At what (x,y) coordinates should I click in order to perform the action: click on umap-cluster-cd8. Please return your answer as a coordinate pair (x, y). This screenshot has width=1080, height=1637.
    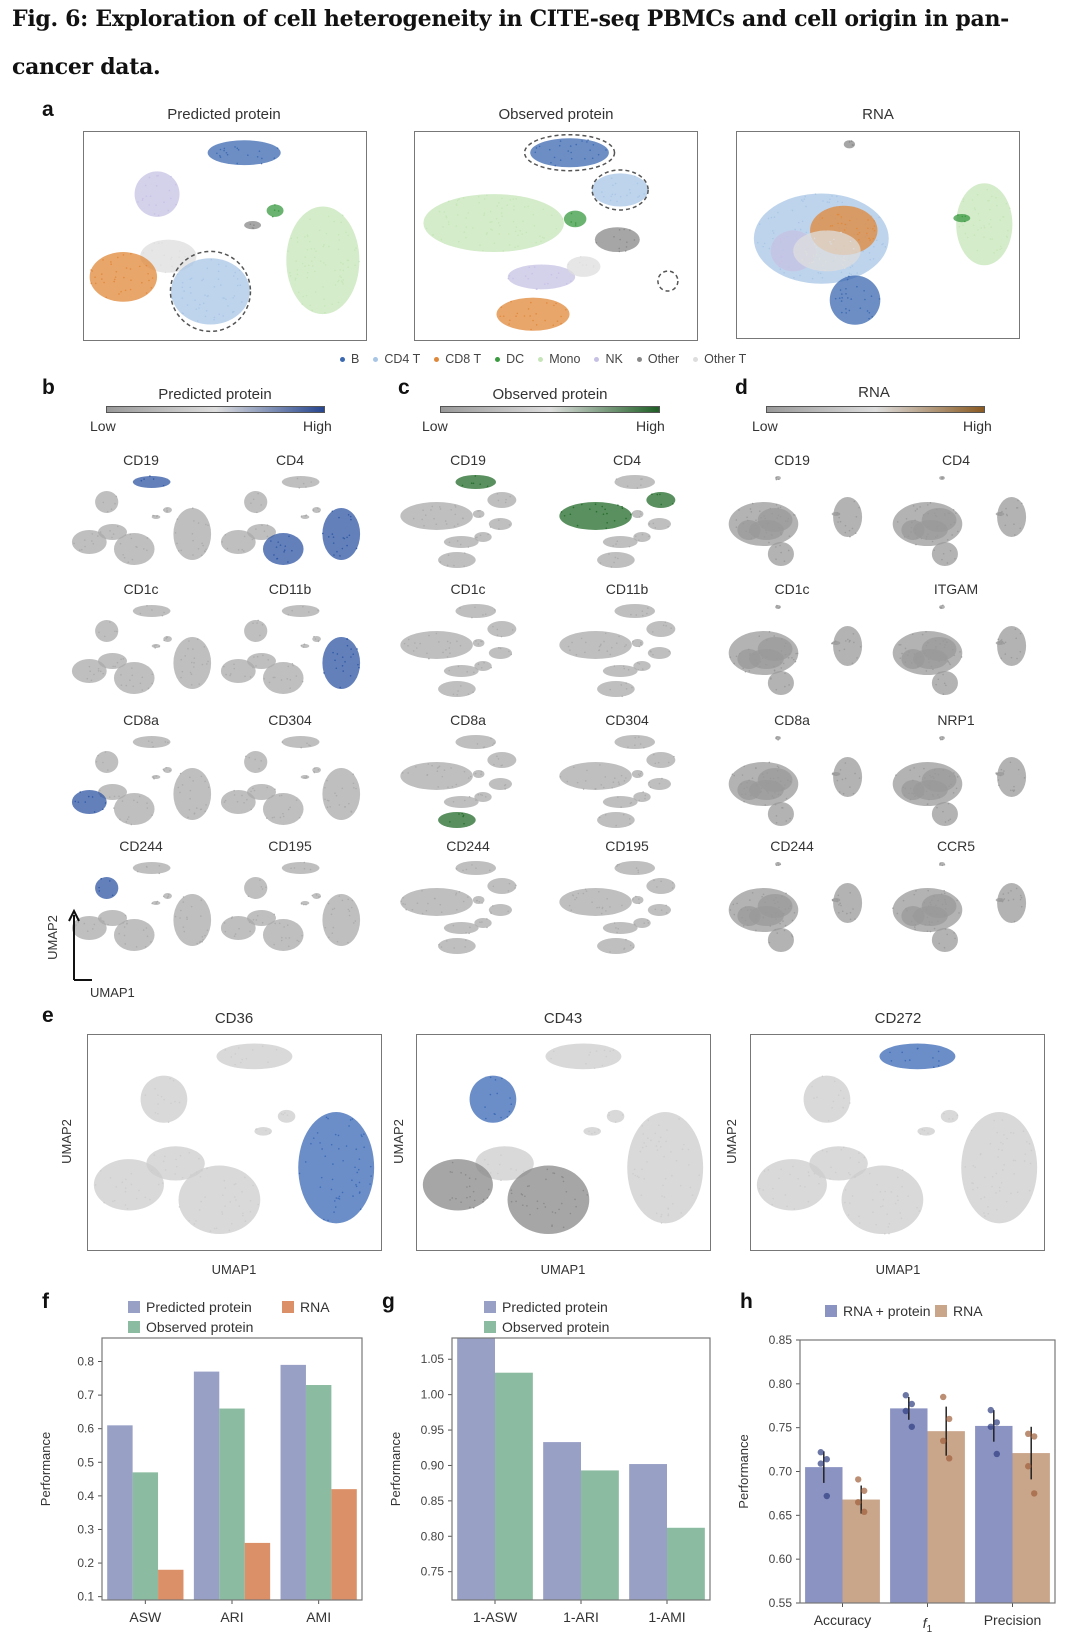
    Looking at the image, I should click on (457, 820).